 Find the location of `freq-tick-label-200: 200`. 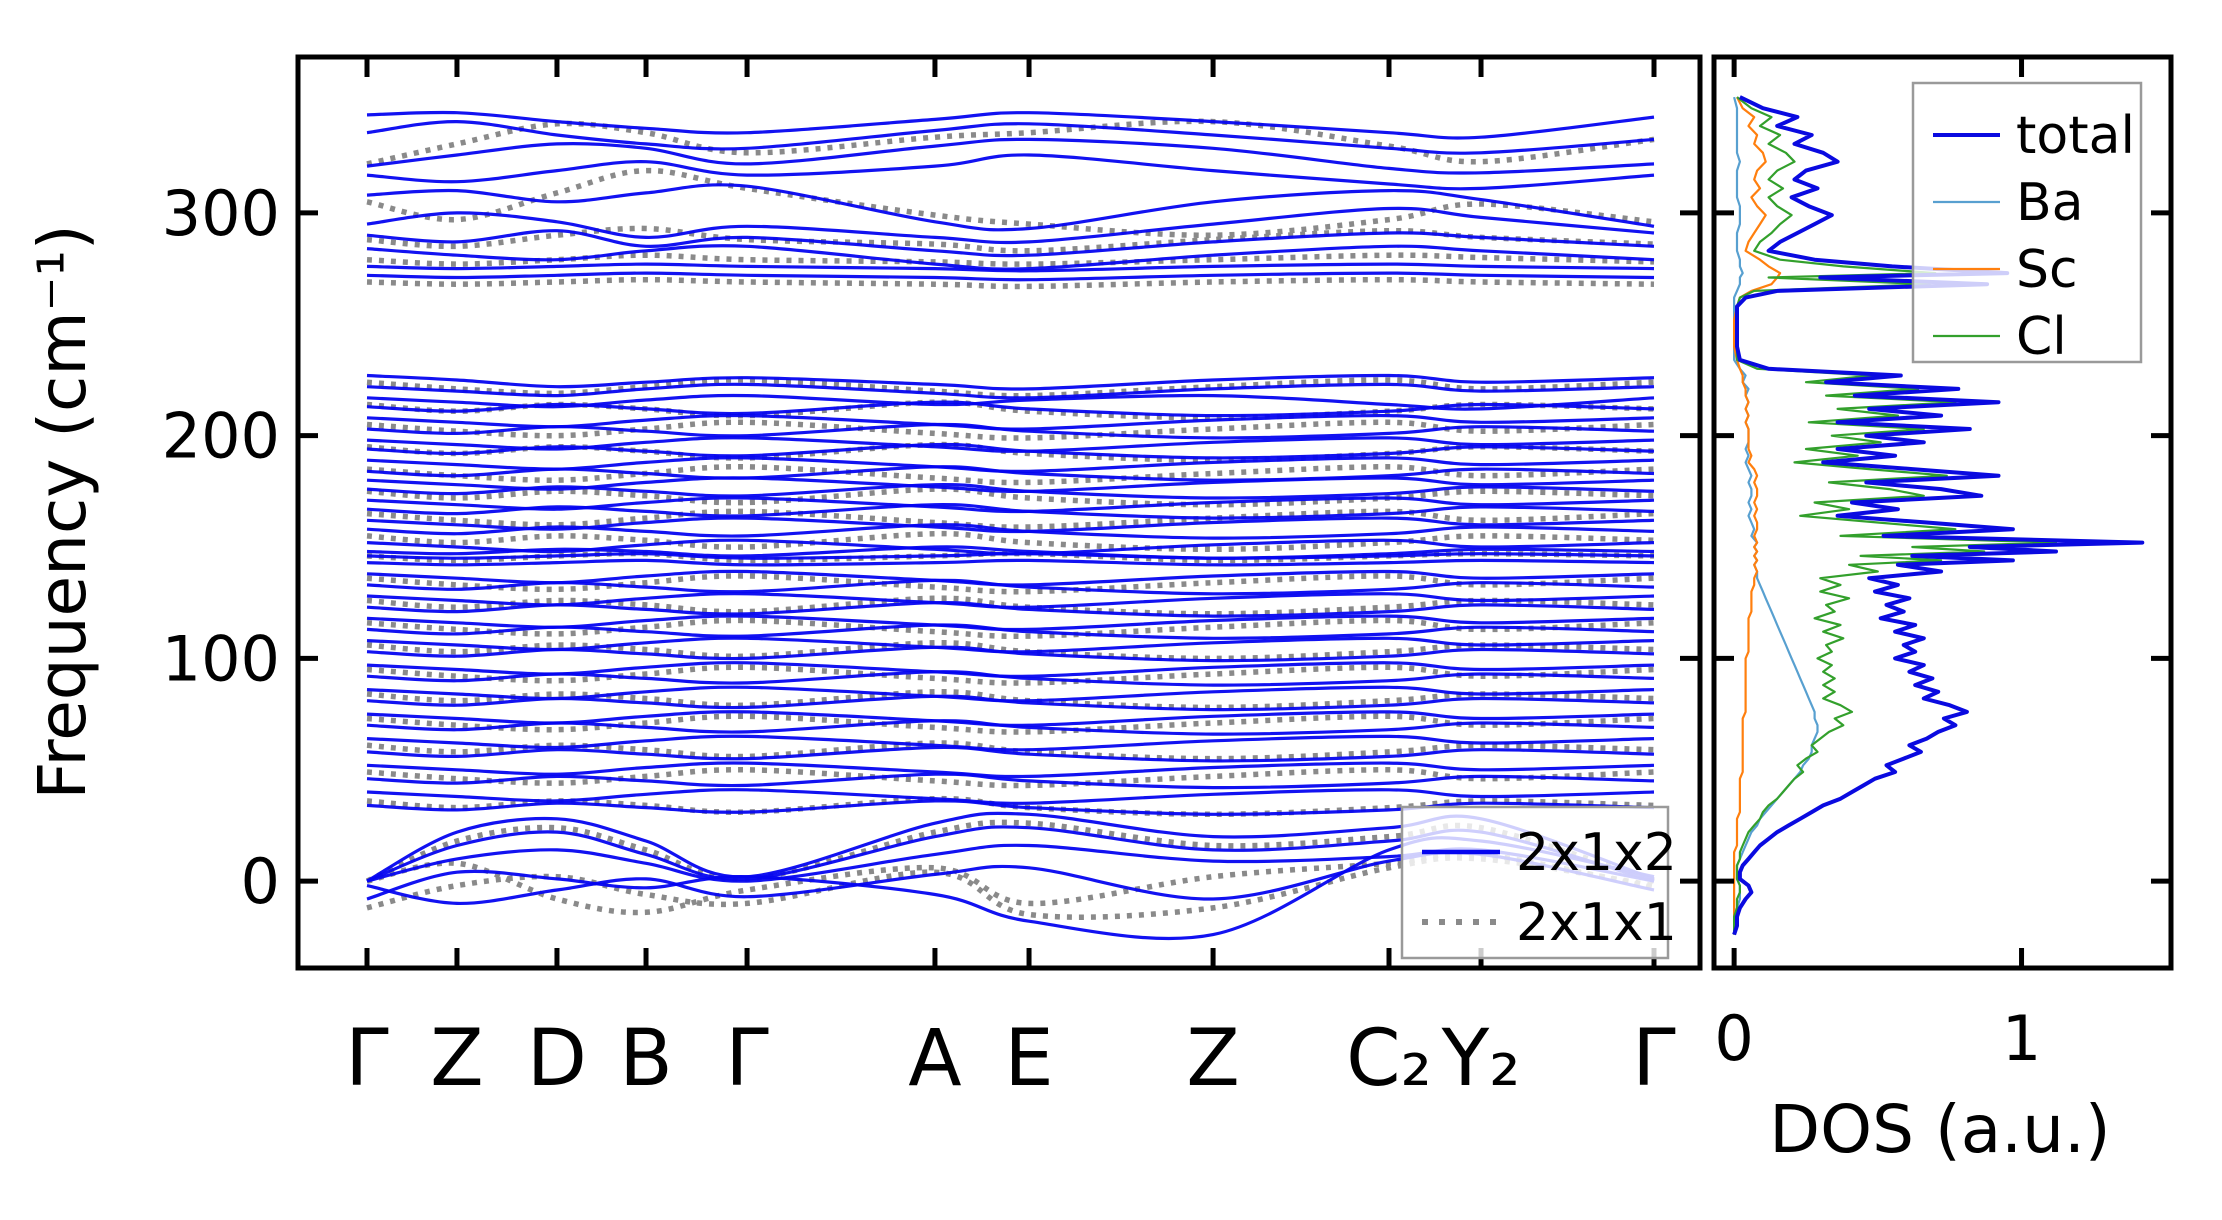

freq-tick-label-200: 200 is located at coordinates (221, 436).